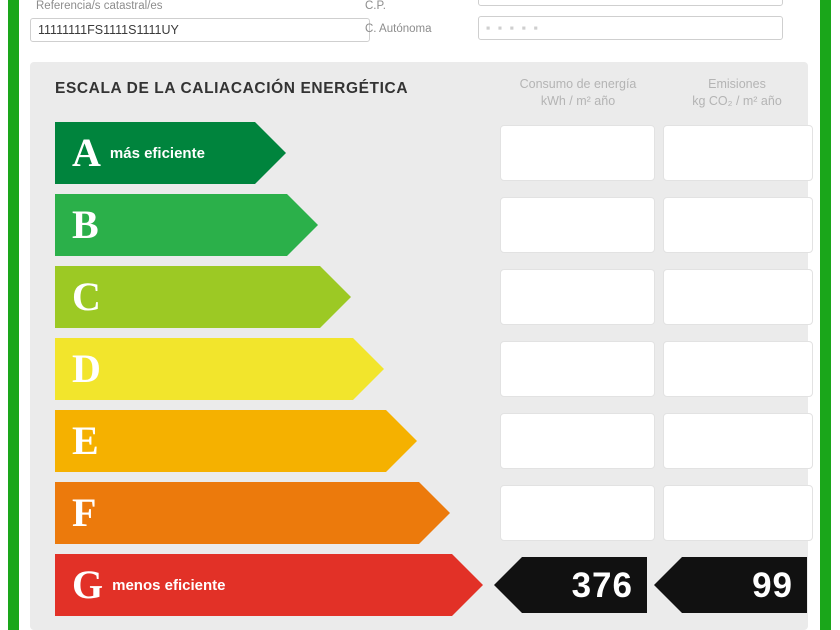 This screenshot has height=630, width=840. I want to click on consumo-cell-e, so click(577, 441).